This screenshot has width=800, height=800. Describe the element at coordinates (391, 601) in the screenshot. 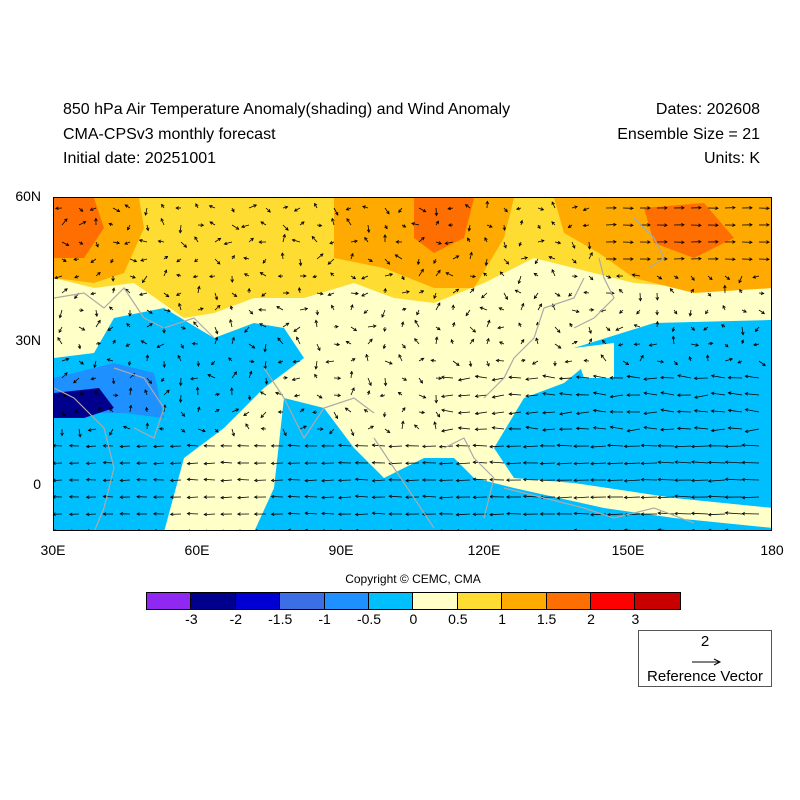

I see `colorbar-box` at that location.